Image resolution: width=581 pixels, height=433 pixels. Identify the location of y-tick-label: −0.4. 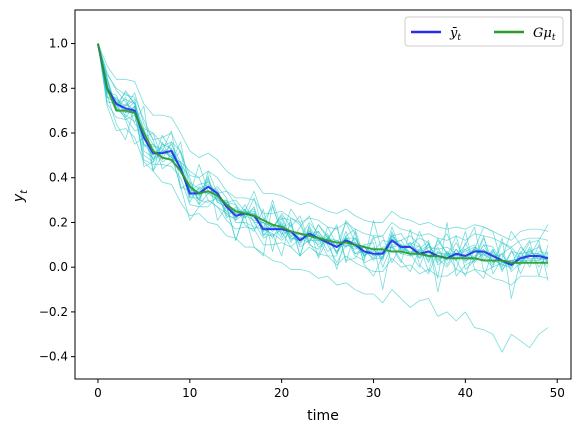
(53, 357).